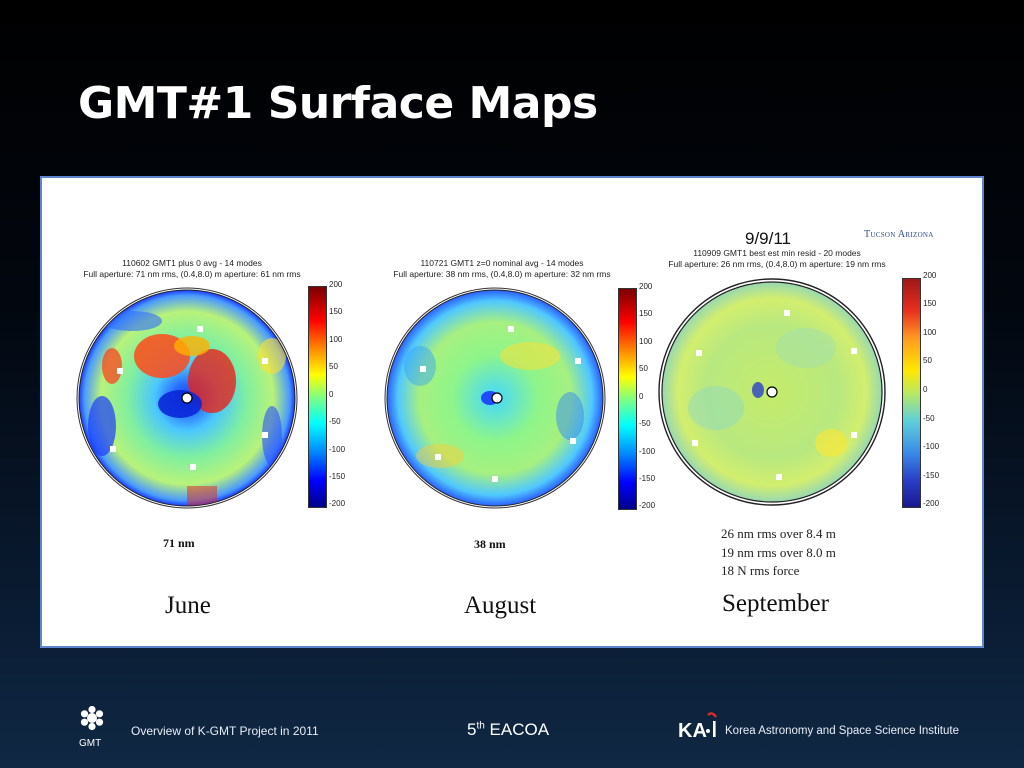  What do you see at coordinates (775, 603) in the screenshot?
I see `map-september-month: September` at bounding box center [775, 603].